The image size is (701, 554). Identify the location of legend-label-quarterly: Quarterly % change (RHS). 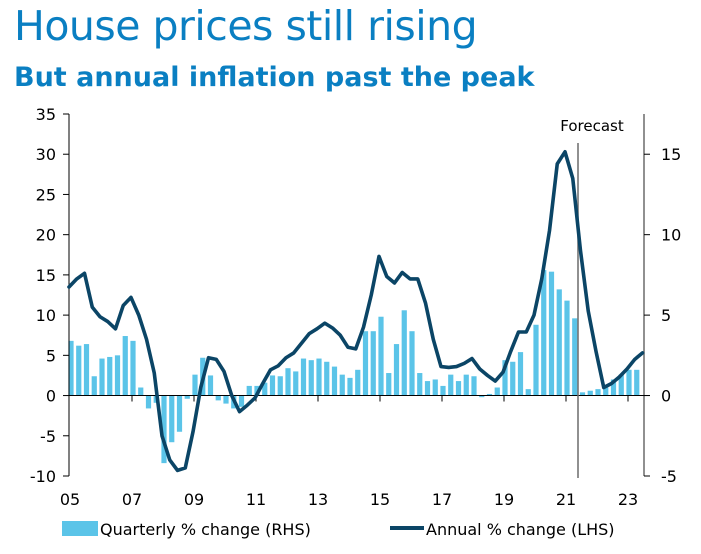
(205, 529).